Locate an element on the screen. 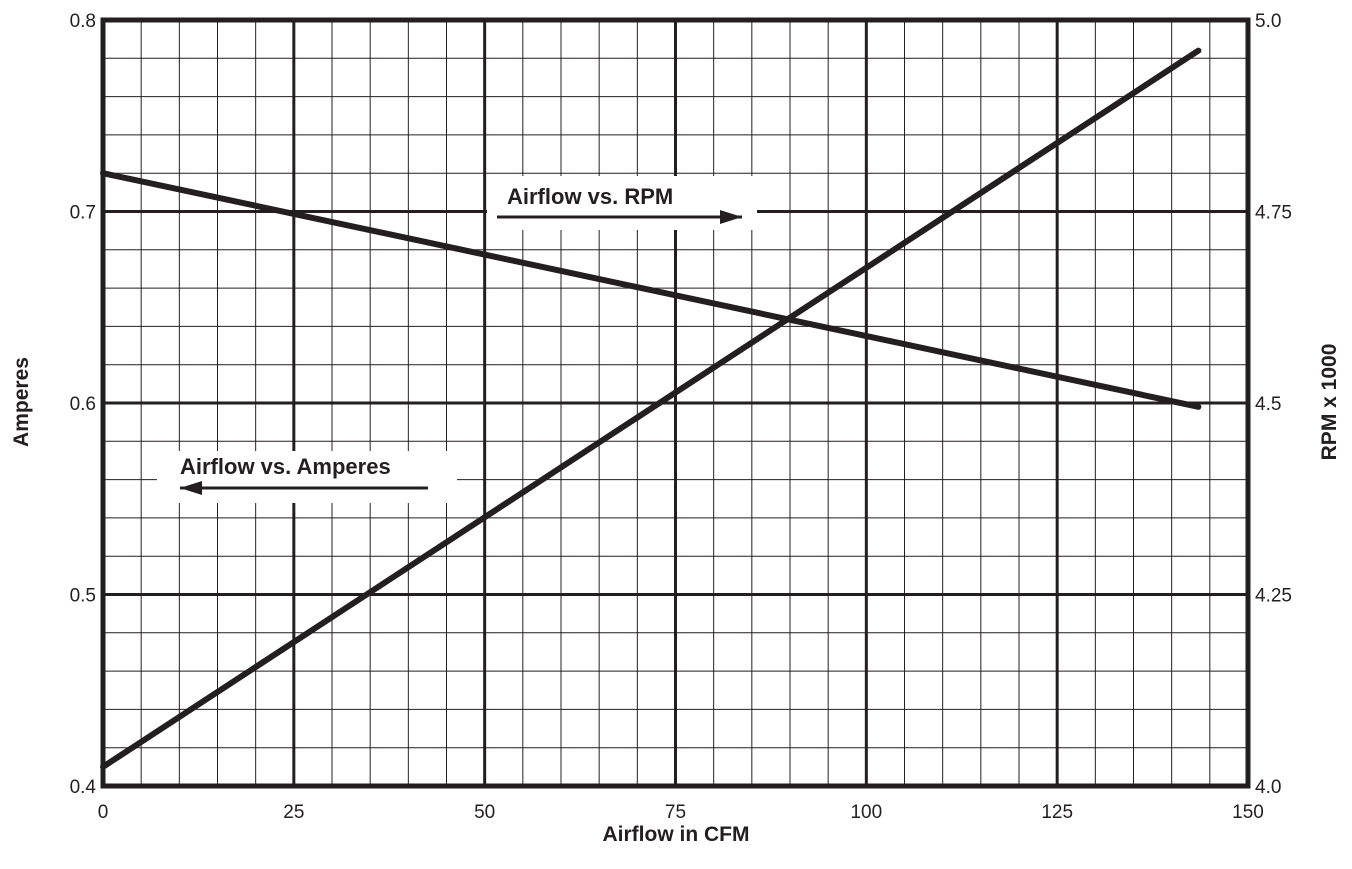 The width and height of the screenshot is (1352, 869). y2-tick-label: 4.5 is located at coordinates (1268, 404).